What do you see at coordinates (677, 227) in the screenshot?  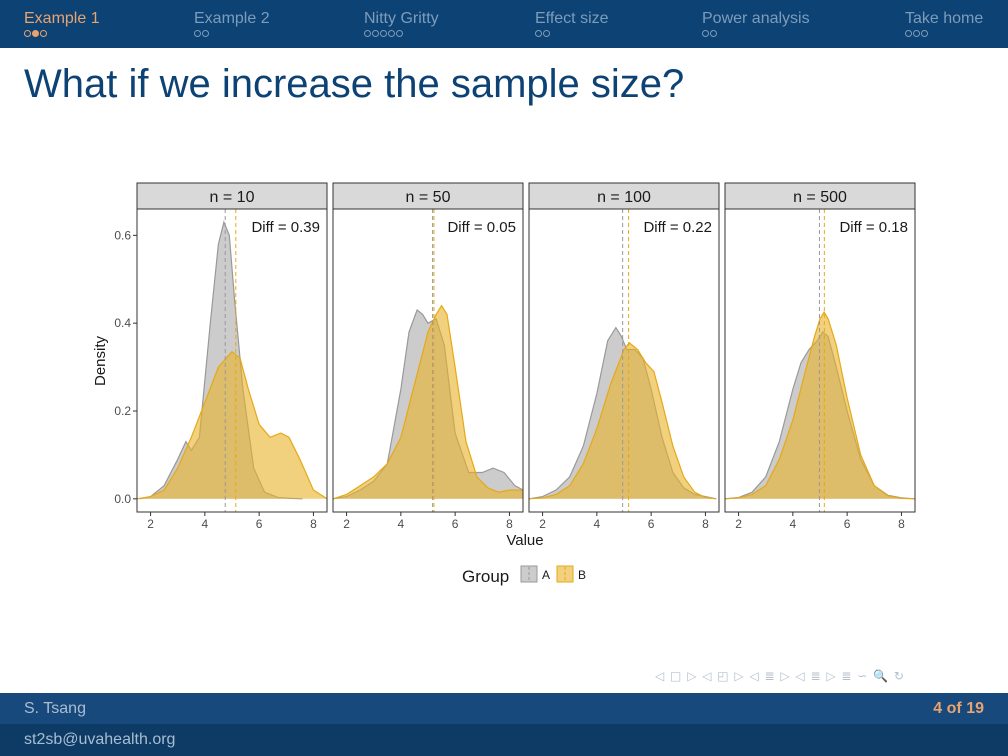 I see `diff-annotation: Diff = 0.22` at bounding box center [677, 227].